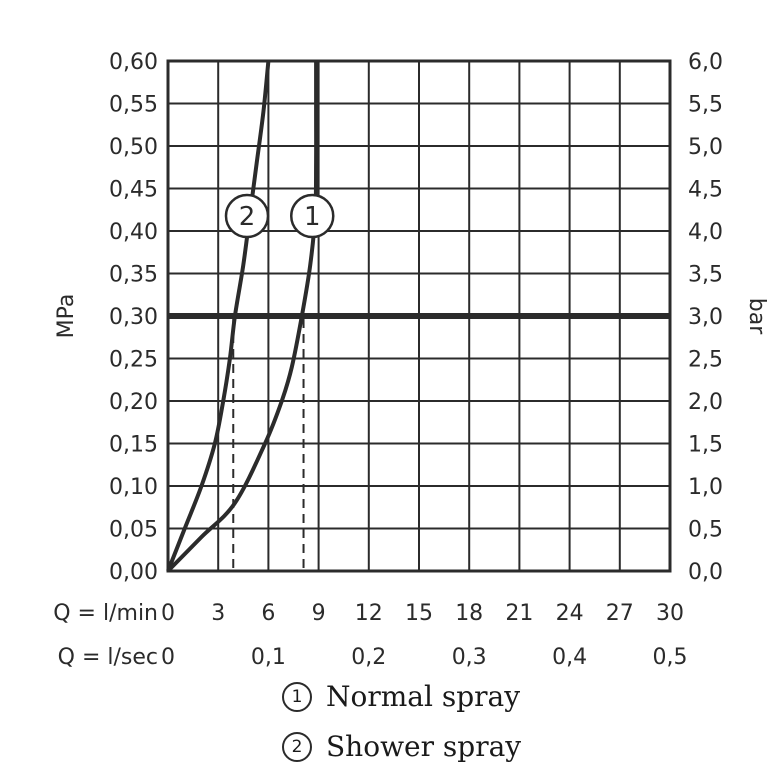  I want to click on x-tick-label-lmin: 18, so click(469, 613).